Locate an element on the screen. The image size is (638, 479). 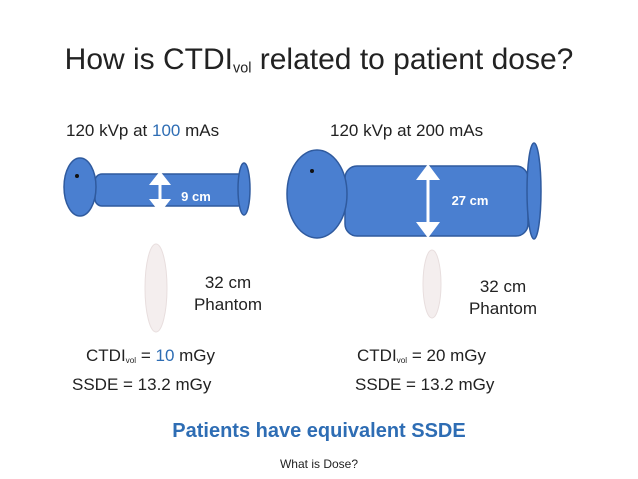
right-ctdi-value: CTDIvol = 20 mGy is located at coordinates (421, 356).